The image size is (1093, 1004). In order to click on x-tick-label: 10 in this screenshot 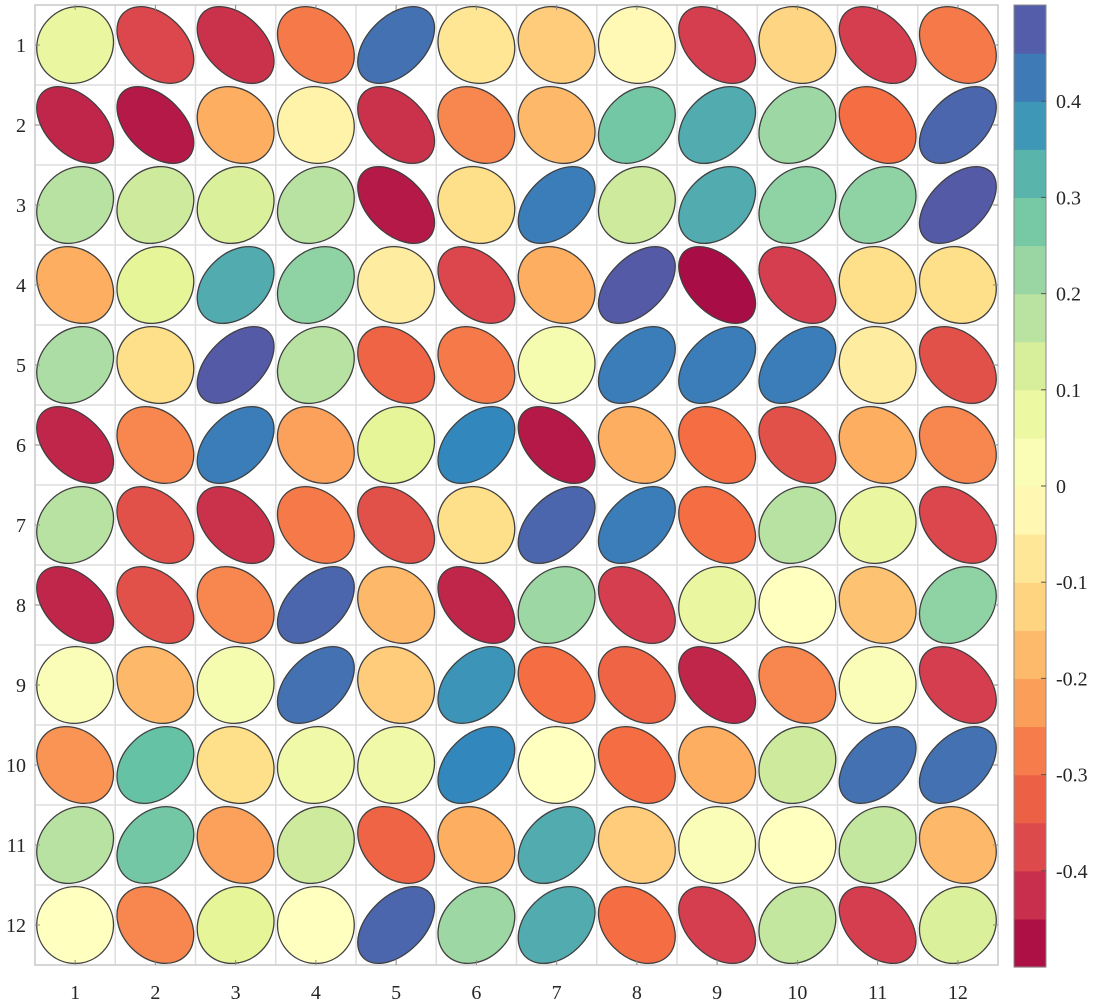, I will do `click(797, 993)`.